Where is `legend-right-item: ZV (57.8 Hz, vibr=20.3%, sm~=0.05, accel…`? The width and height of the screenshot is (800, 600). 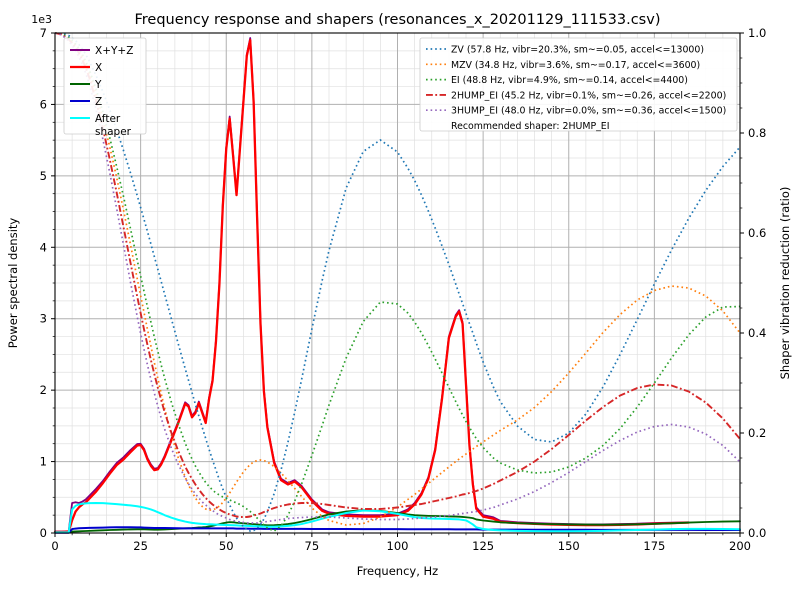 legend-right-item: ZV (57.8 Hz, vibr=20.3%, sm~=0.05, accel… is located at coordinates (565, 50).